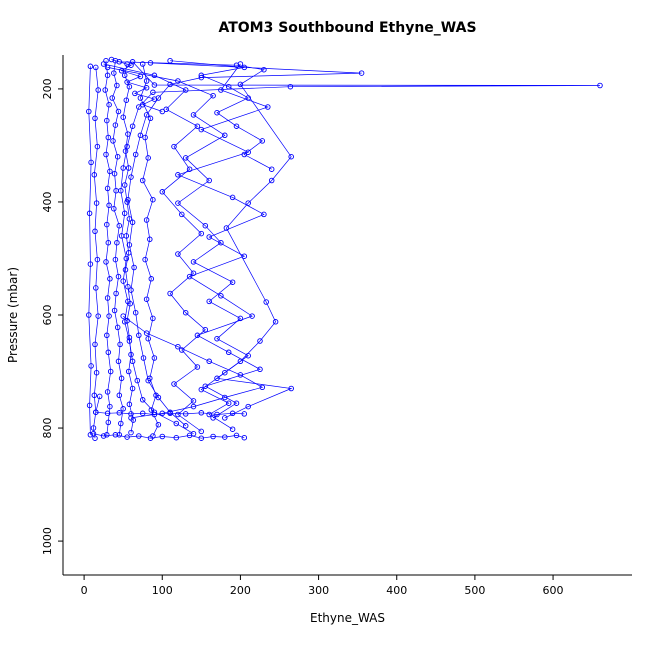  Describe the element at coordinates (347, 28) in the screenshot. I see `chart-title: ATOM3 Southbound Ethyne_WAS` at that location.